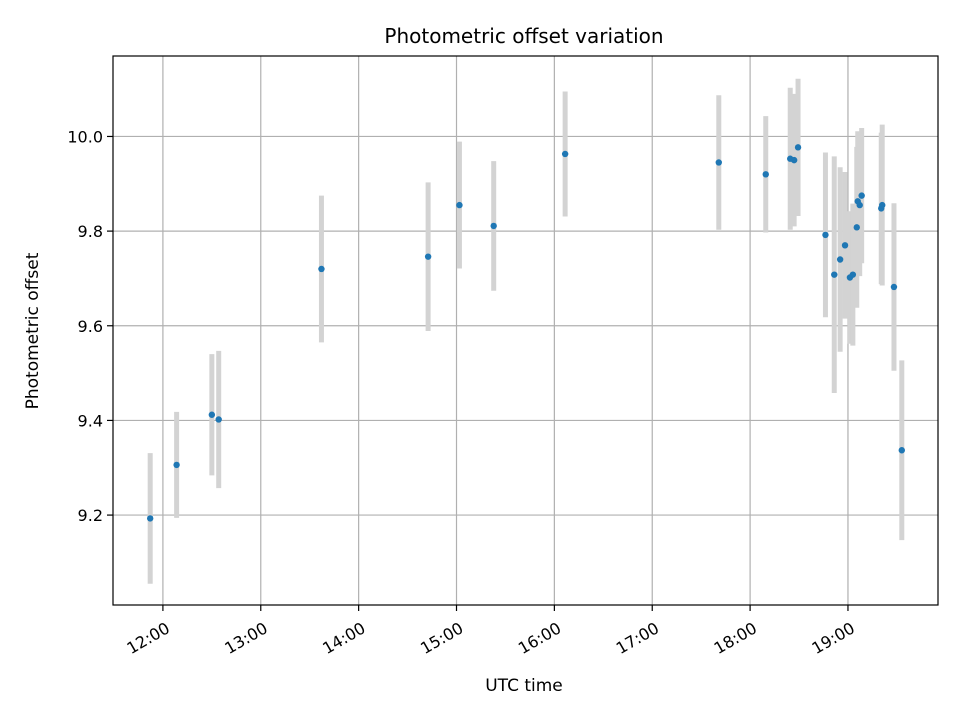  I want to click on y-tick-label: 9.6, so click(90, 326).